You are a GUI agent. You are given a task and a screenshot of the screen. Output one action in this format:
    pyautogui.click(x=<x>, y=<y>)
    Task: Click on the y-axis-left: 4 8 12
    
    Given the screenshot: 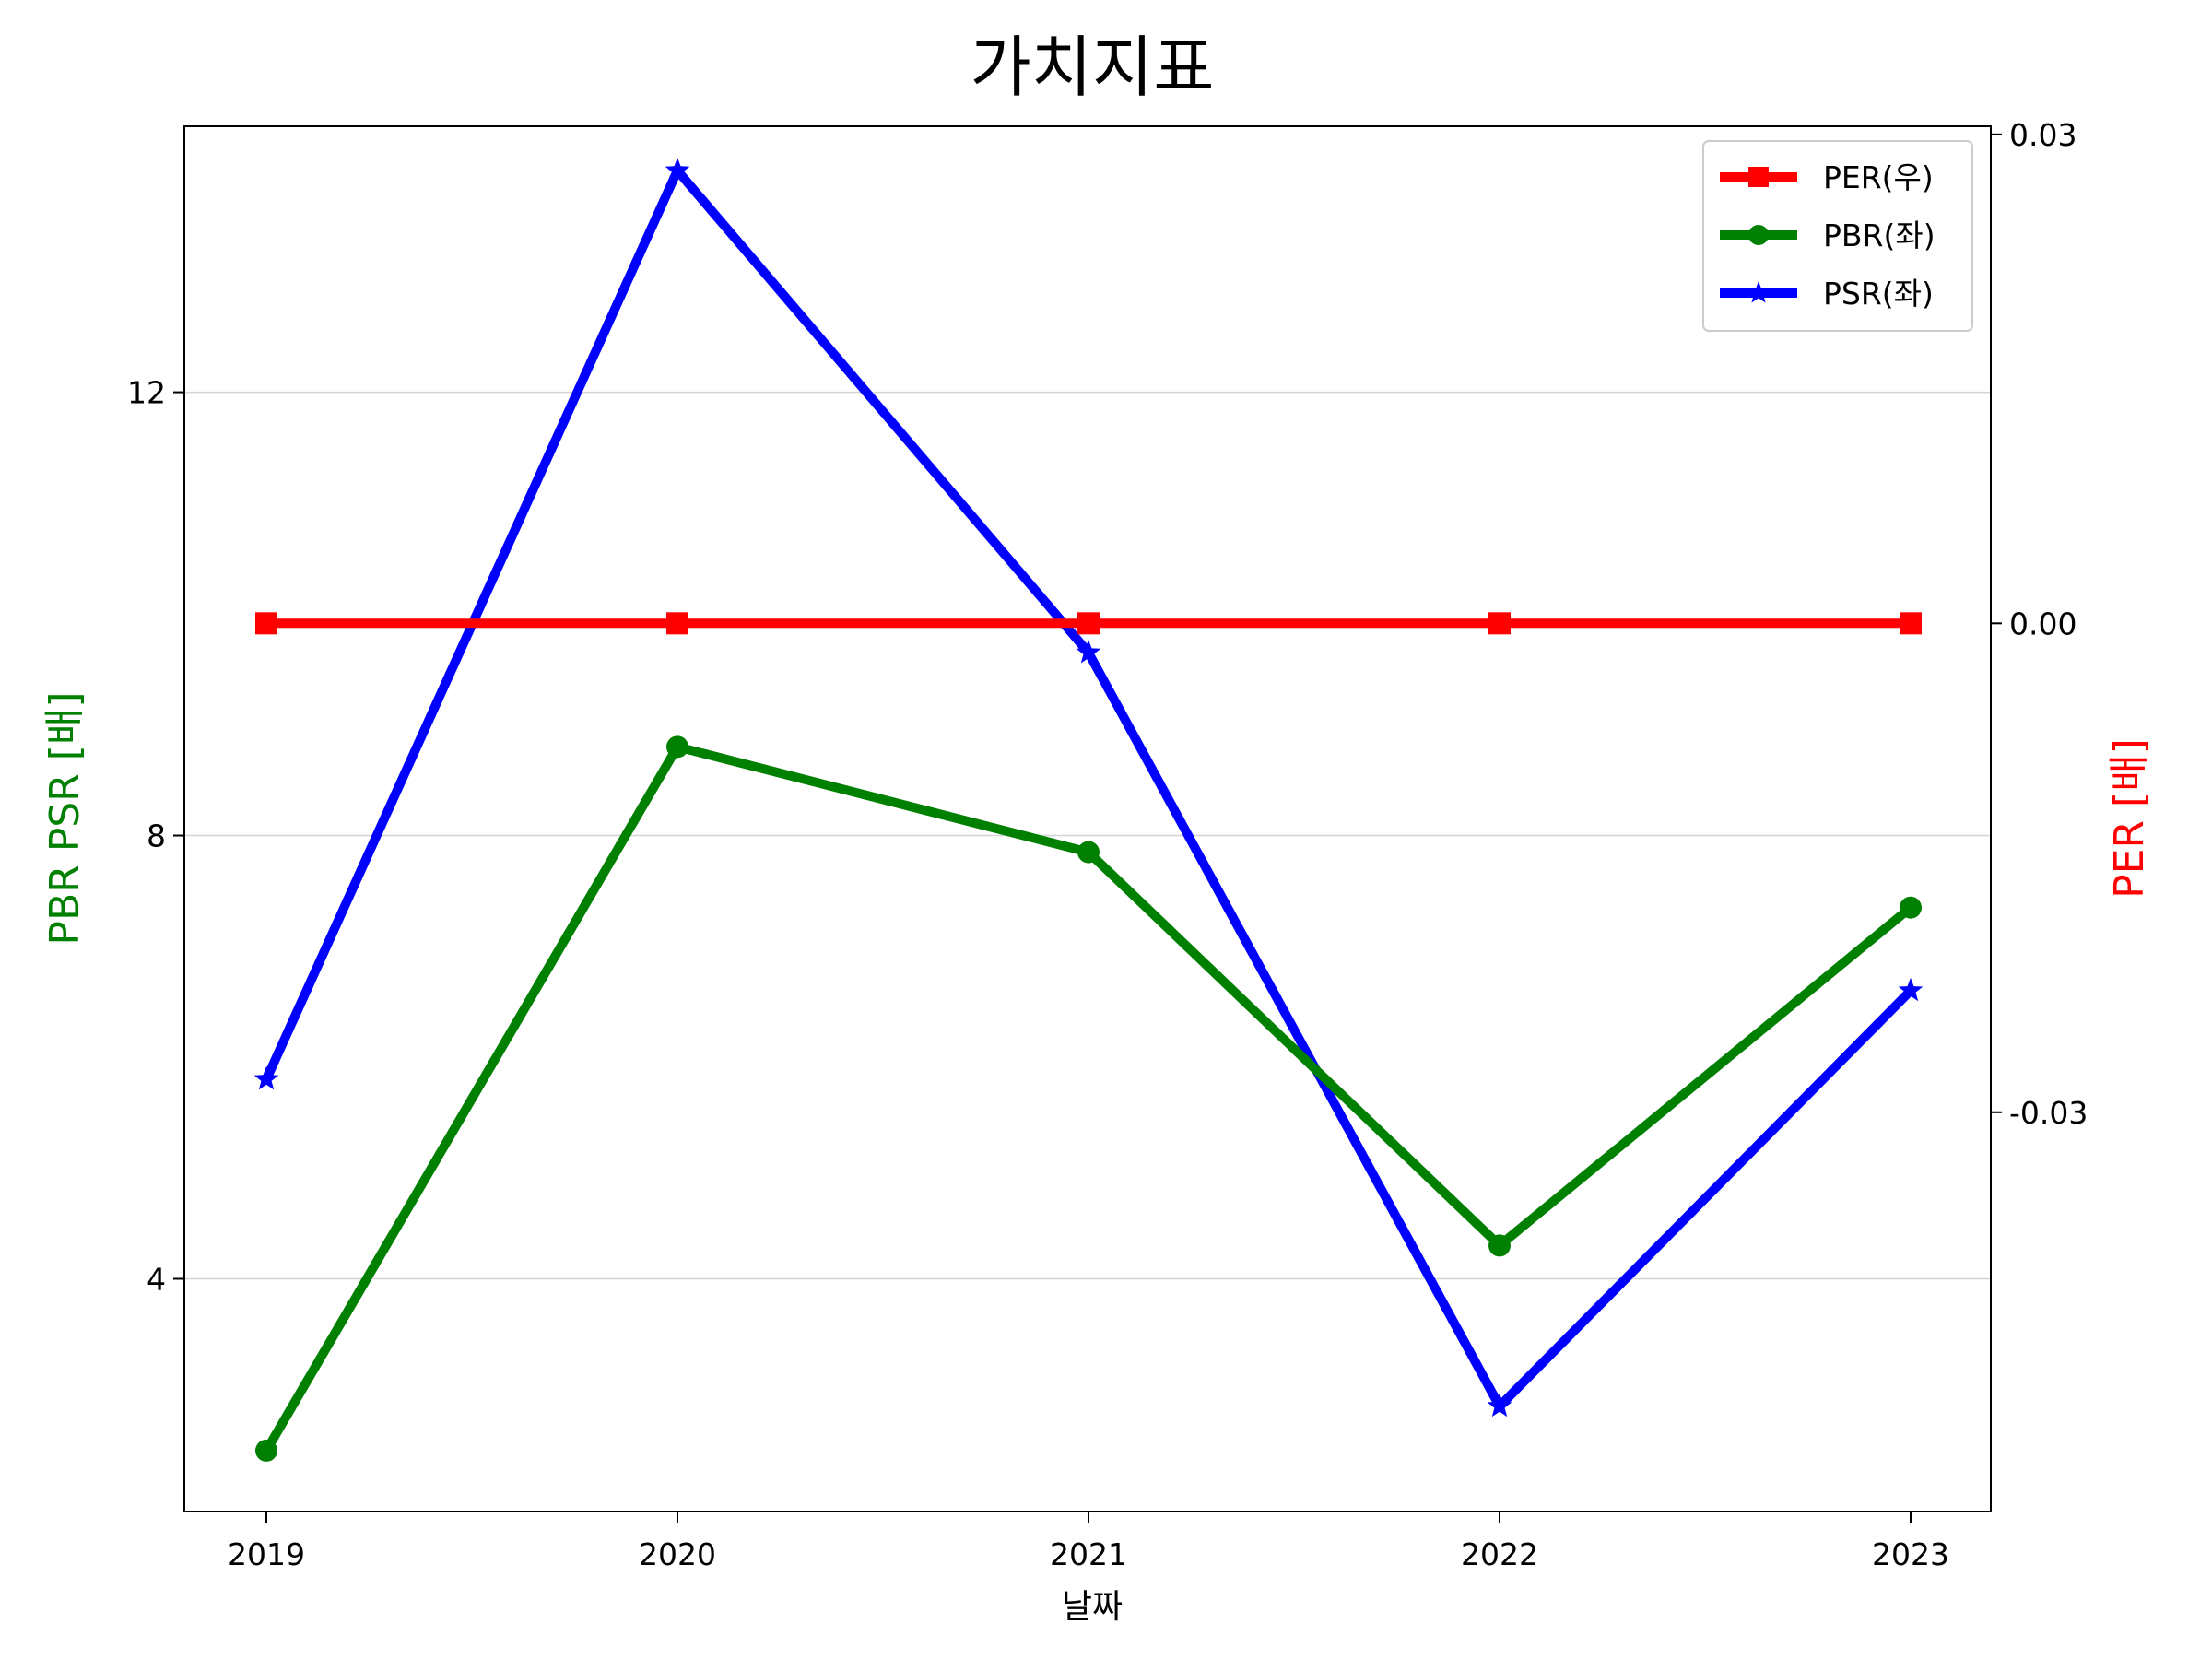 What is the action you would take?
    pyautogui.click(x=155, y=836)
    